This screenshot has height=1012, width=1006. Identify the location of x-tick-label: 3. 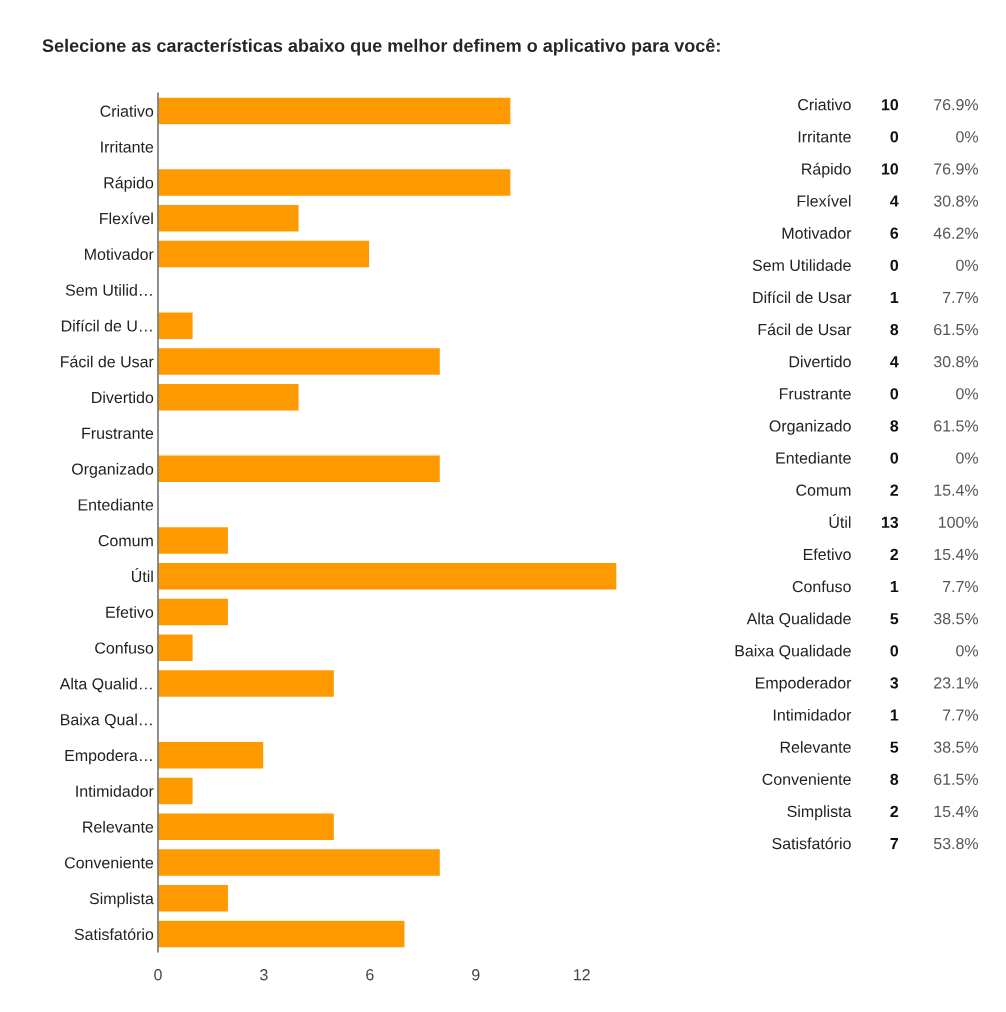
(264, 975).